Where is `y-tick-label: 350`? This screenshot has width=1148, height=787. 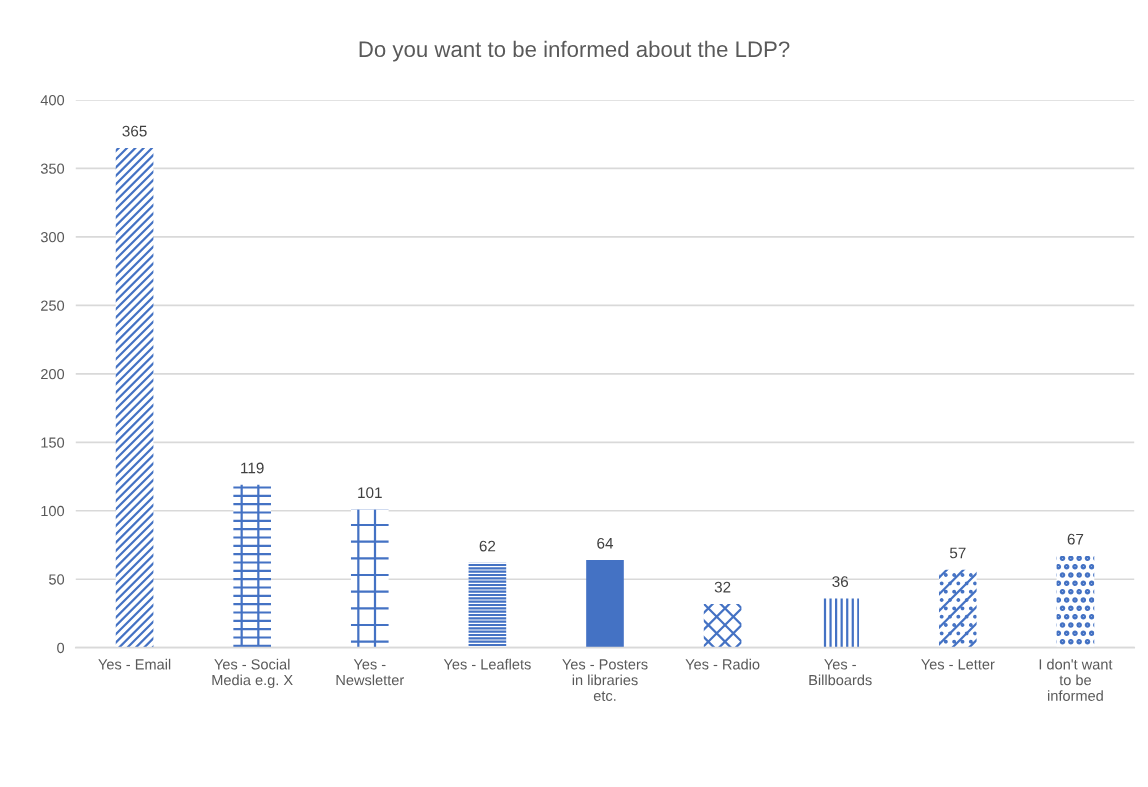
y-tick-label: 350 is located at coordinates (52, 168).